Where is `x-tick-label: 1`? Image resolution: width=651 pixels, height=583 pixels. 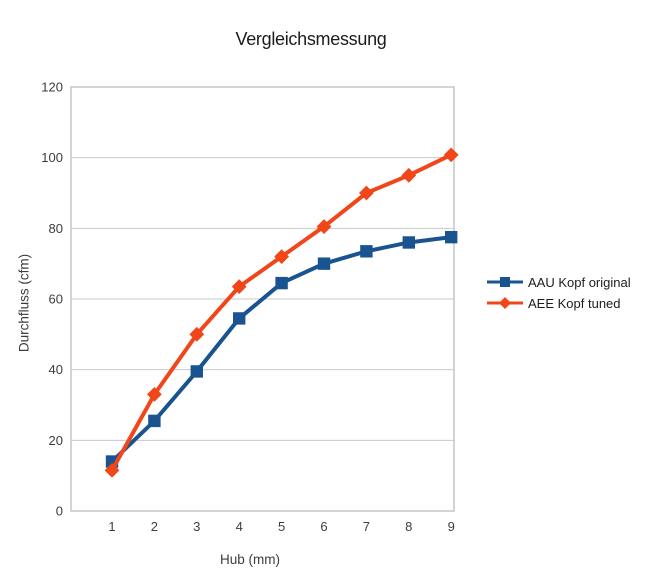 x-tick-label: 1 is located at coordinates (111, 526).